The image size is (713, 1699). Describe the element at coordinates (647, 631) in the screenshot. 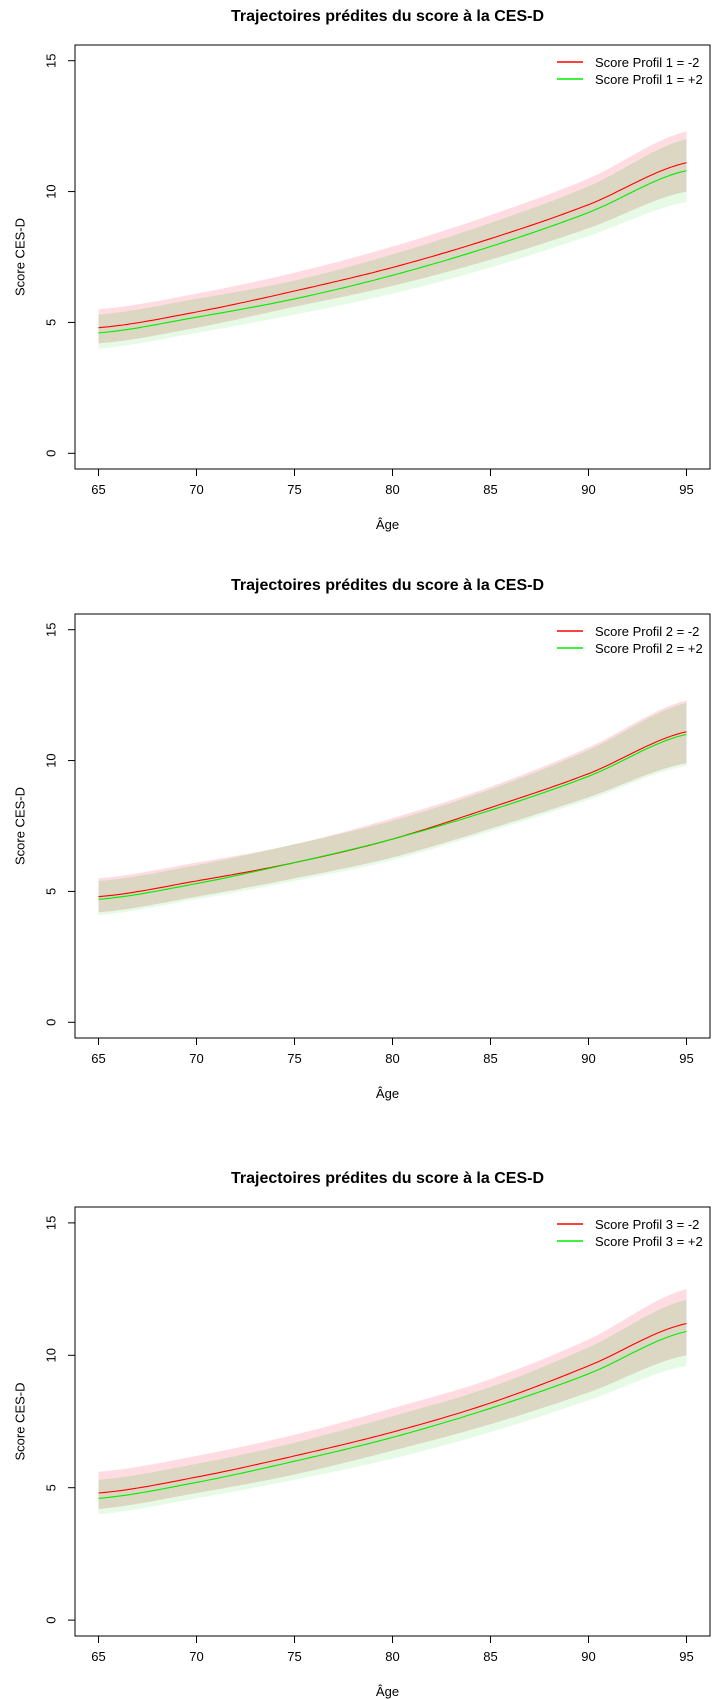

I see `legend-label-1: Score Profil 2 = -2` at that location.